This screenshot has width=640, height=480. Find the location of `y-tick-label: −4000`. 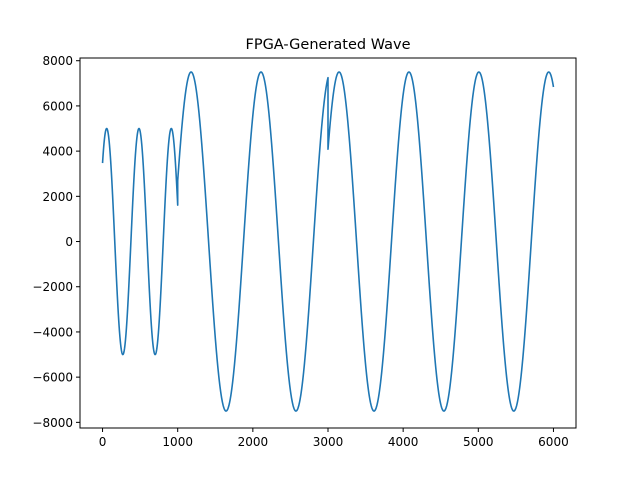

y-tick-label: −4000 is located at coordinates (52, 332).